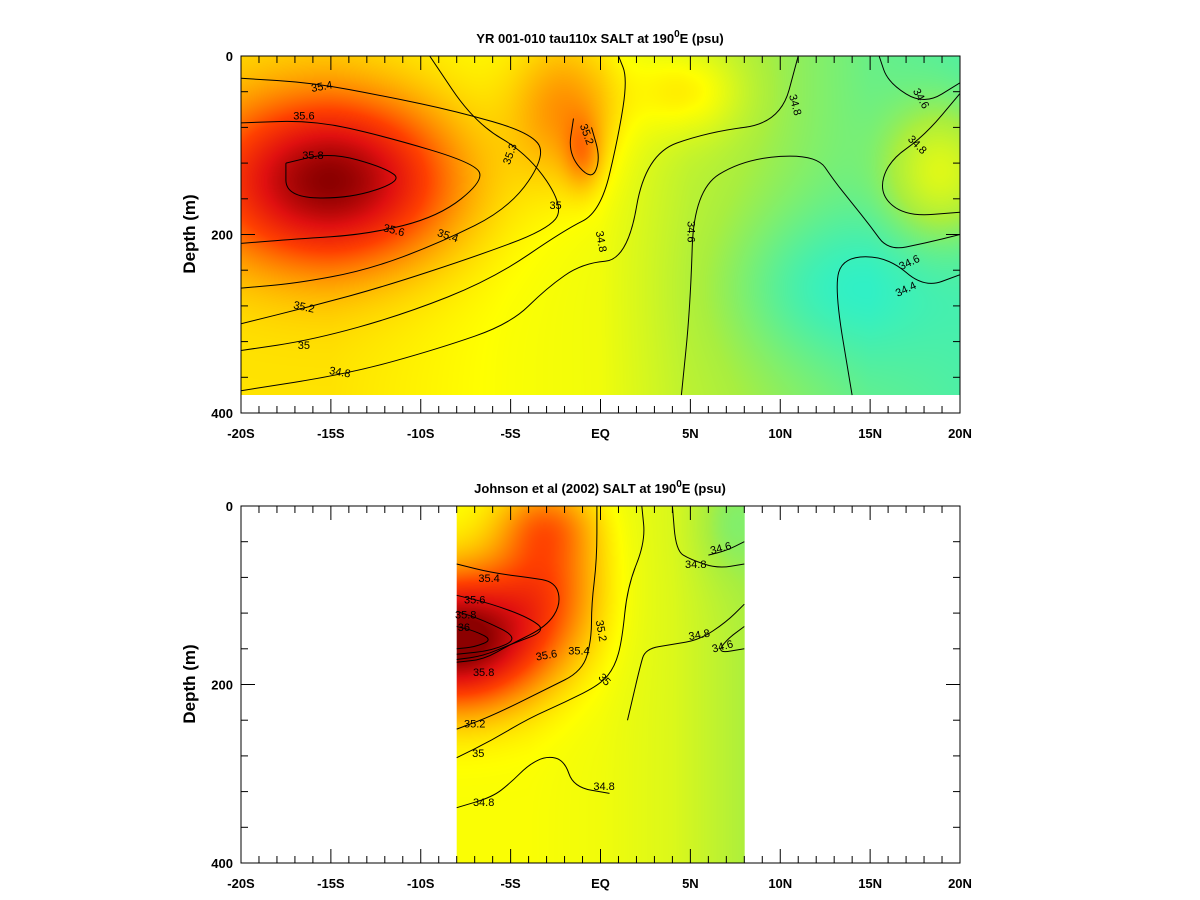 Image resolution: width=1200 pixels, height=900 pixels. What do you see at coordinates (303, 307) in the screenshot?
I see `contour-label-15: 35.2` at bounding box center [303, 307].